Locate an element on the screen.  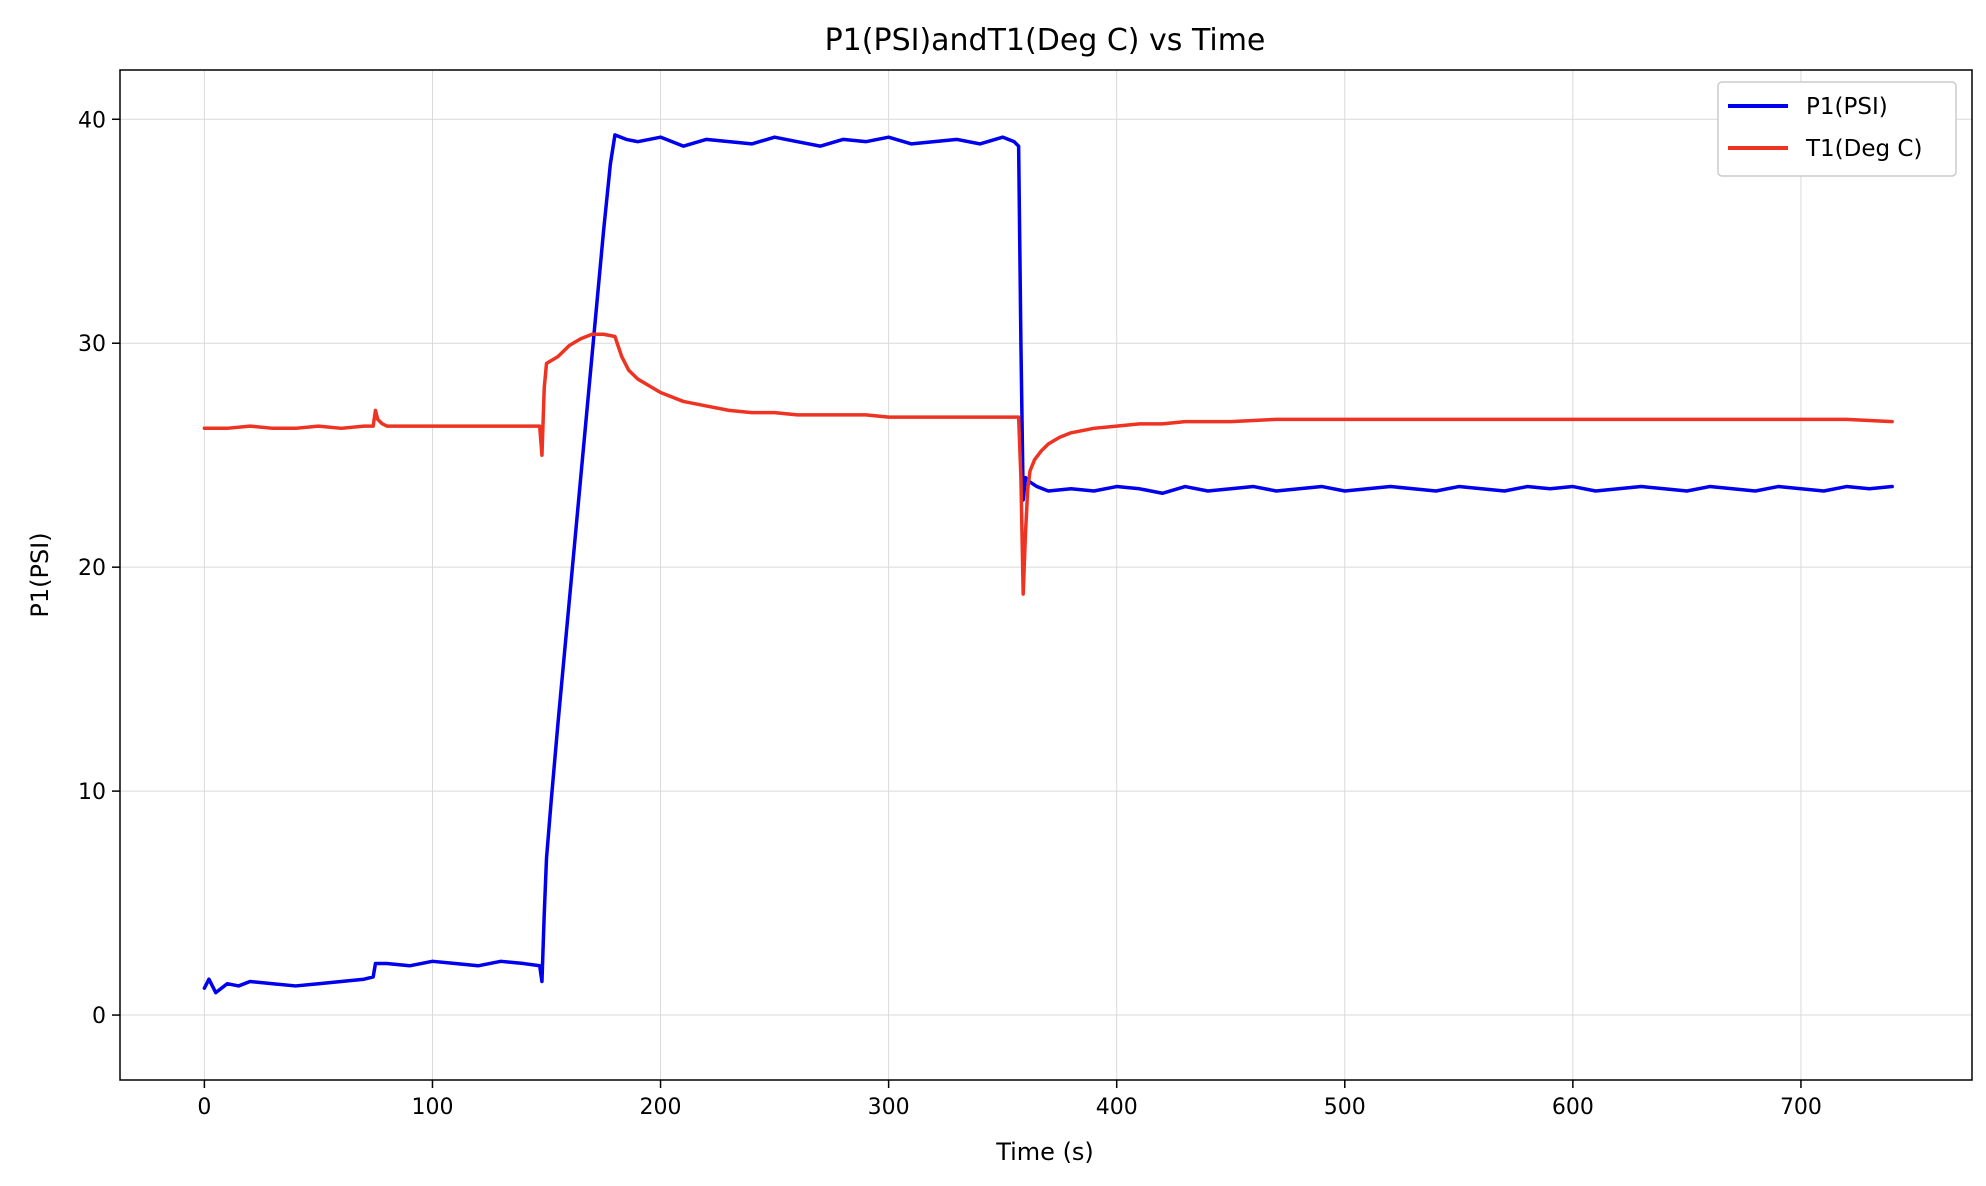
legend: P1(PSI) T1(Deg C) is located at coordinates (1837, 129).